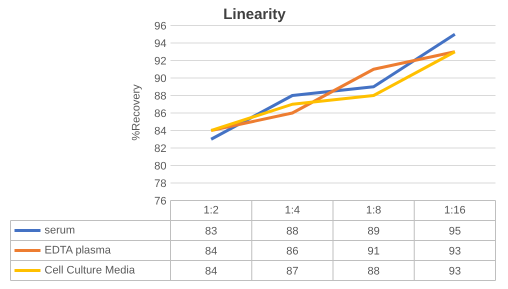 Image resolution: width=508 pixels, height=289 pixels. What do you see at coordinates (292, 252) in the screenshot?
I see `data-label: 86` at bounding box center [292, 252].